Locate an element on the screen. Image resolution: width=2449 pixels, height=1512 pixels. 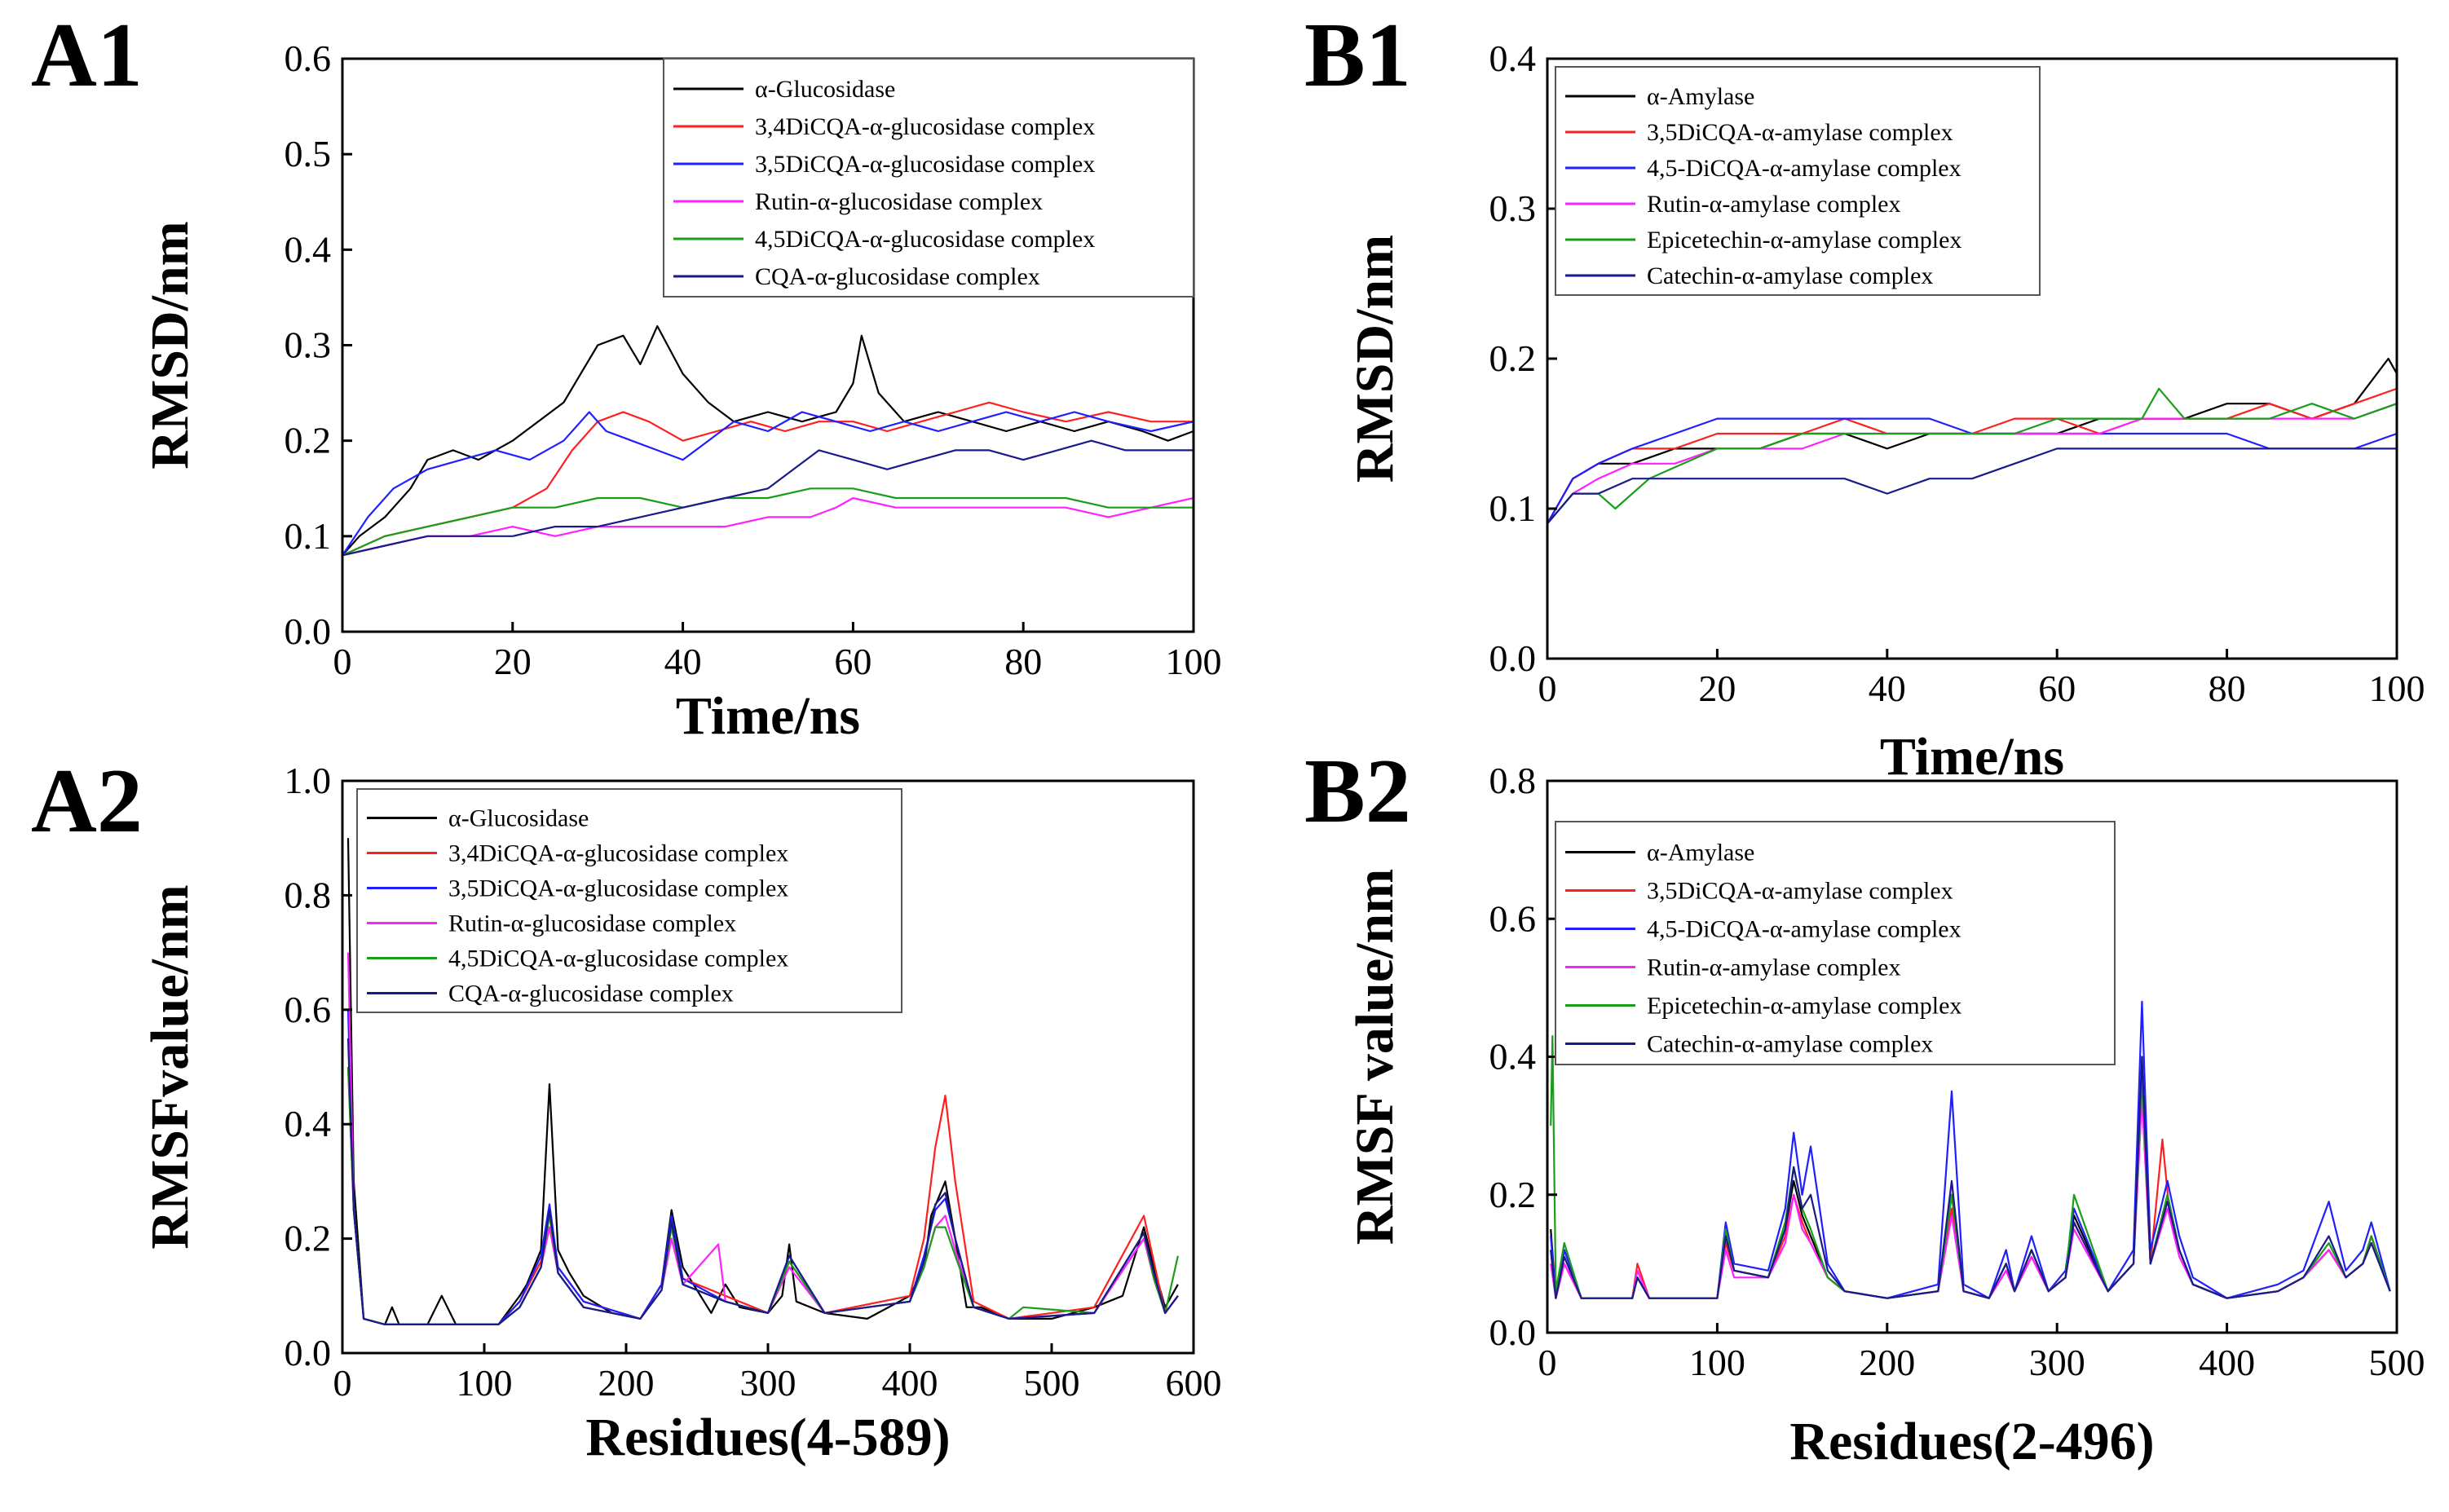
x-axis-title: Residues(4-589) is located at coordinates (767, 1437).